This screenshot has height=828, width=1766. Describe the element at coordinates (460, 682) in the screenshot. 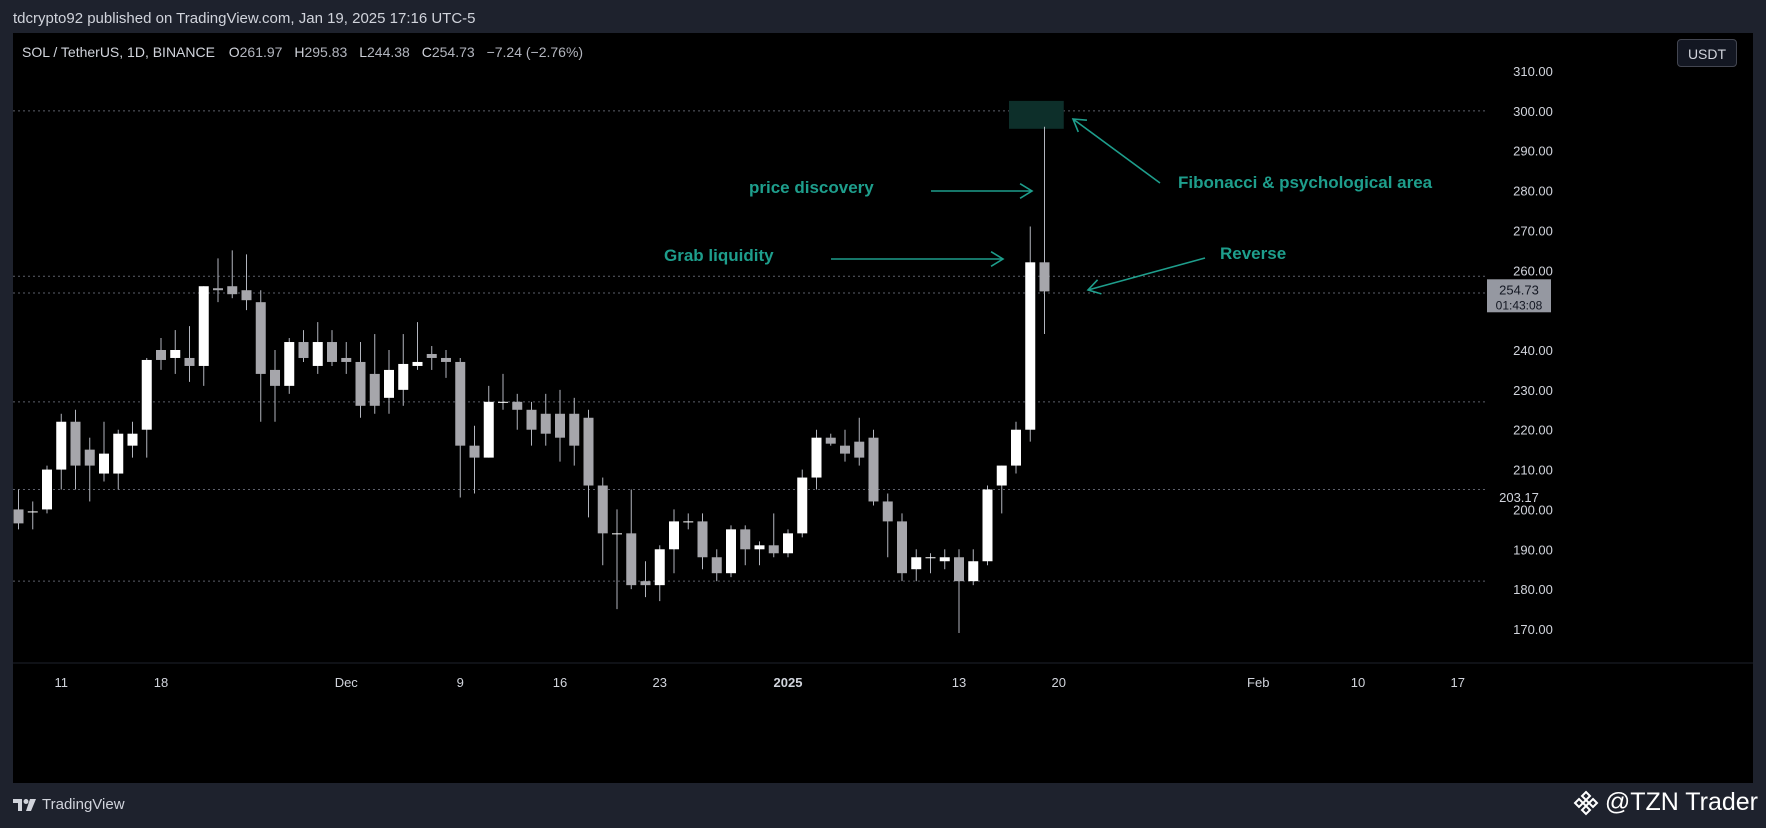

I see `time-tick-label: 9` at that location.